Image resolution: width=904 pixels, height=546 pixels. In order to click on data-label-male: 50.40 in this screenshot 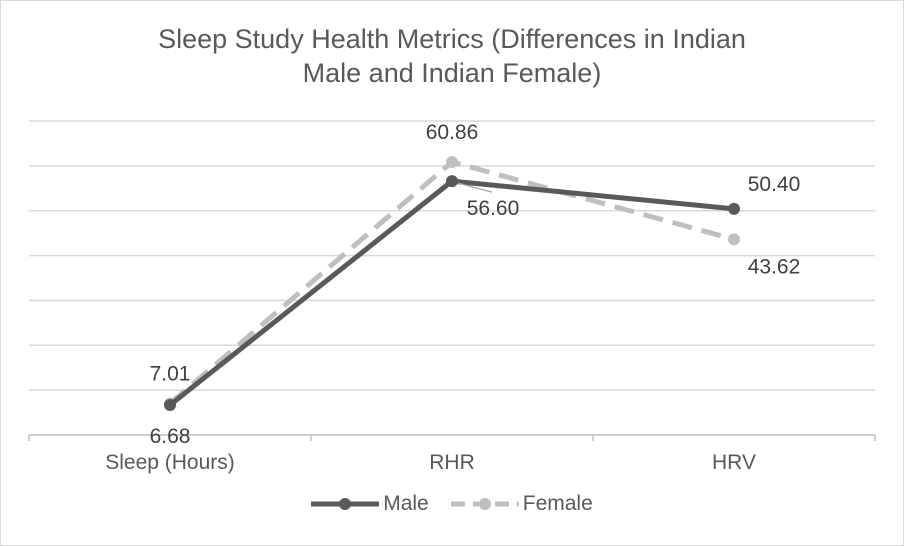, I will do `click(774, 184)`.